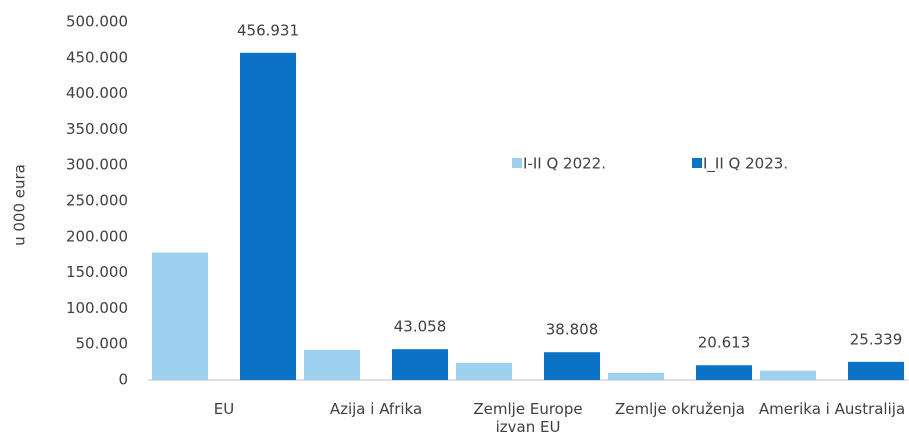 This screenshot has width=909, height=438. I want to click on x-tick-label: Amerika i Australija, so click(832, 409).